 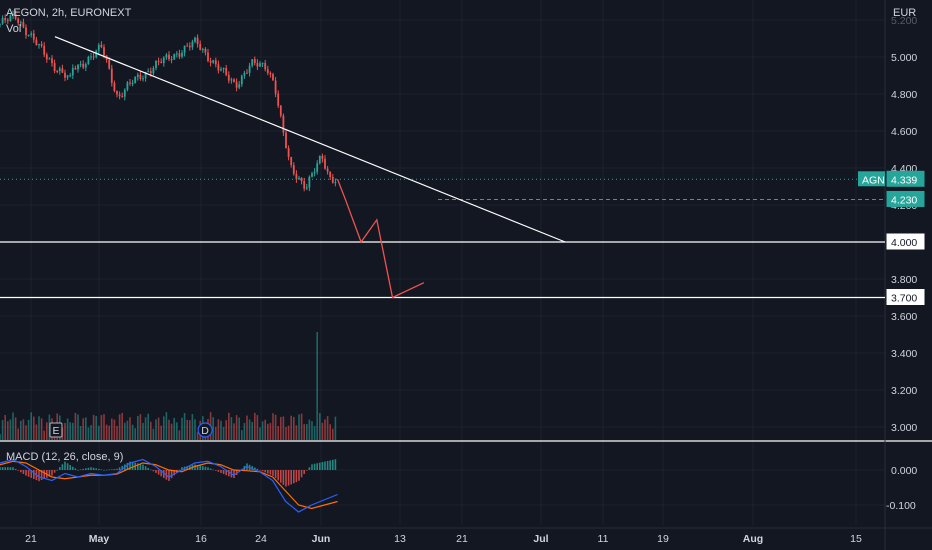 What do you see at coordinates (321, 539) in the screenshot?
I see `x-axis-tick-label: Jun` at bounding box center [321, 539].